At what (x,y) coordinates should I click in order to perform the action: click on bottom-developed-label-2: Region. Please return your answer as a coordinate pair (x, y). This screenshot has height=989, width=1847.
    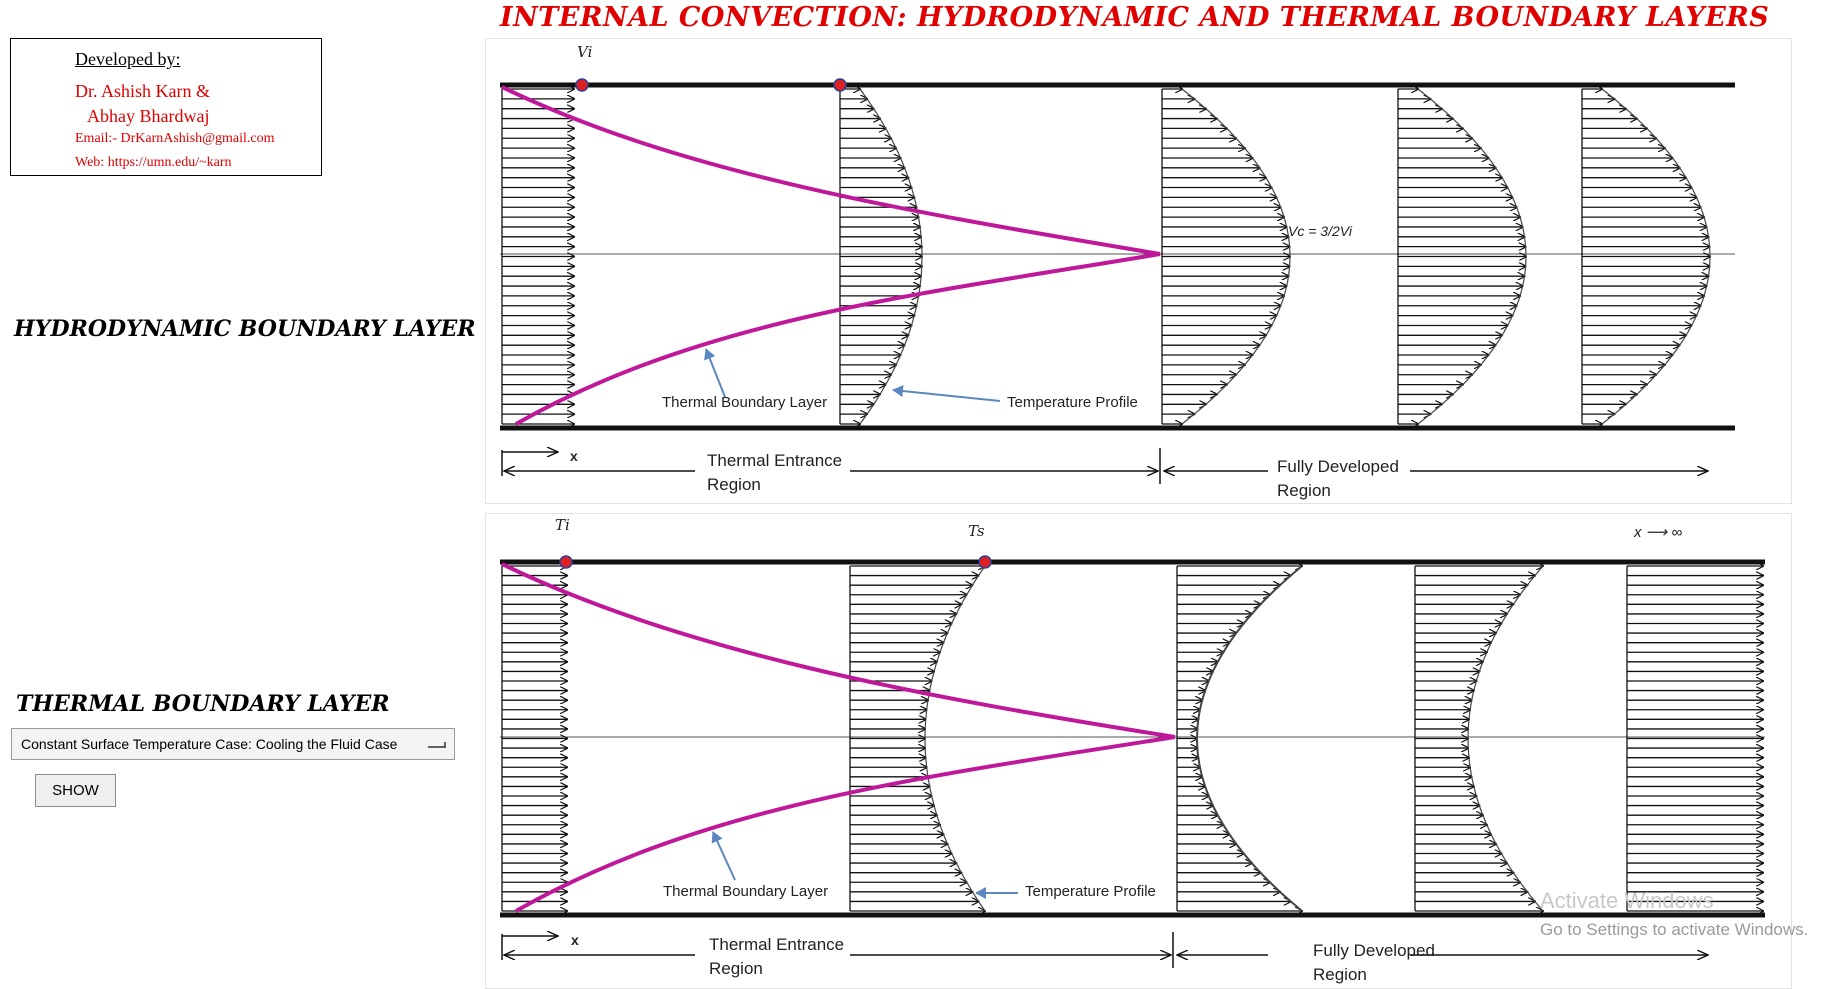
    Looking at the image, I should click on (1340, 974).